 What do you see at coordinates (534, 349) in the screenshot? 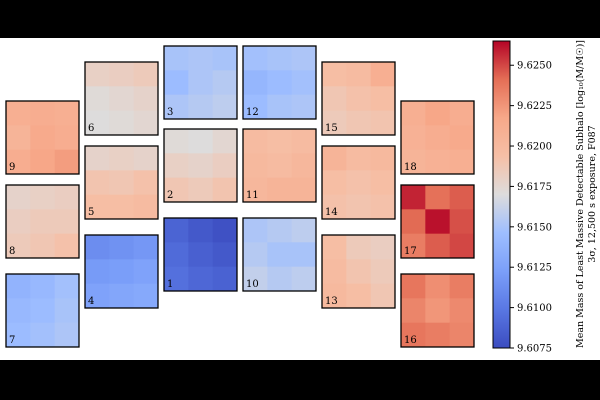
I see `colorbar-tick-label: 9.6075` at bounding box center [534, 349].